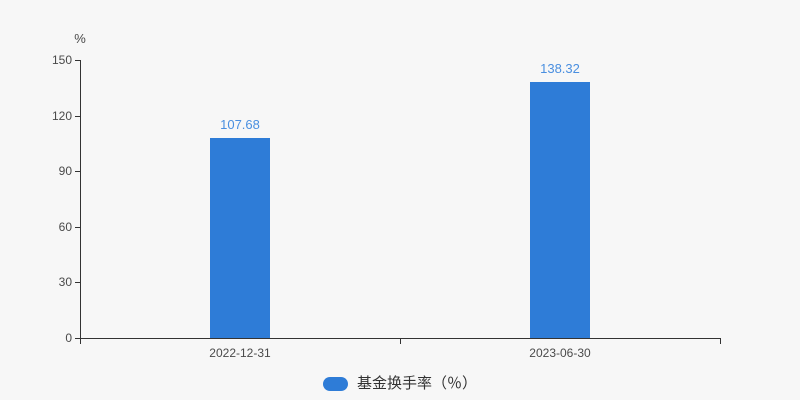 The image size is (800, 400). What do you see at coordinates (560, 68) in the screenshot?
I see `bar-value-label: 138.32` at bounding box center [560, 68].